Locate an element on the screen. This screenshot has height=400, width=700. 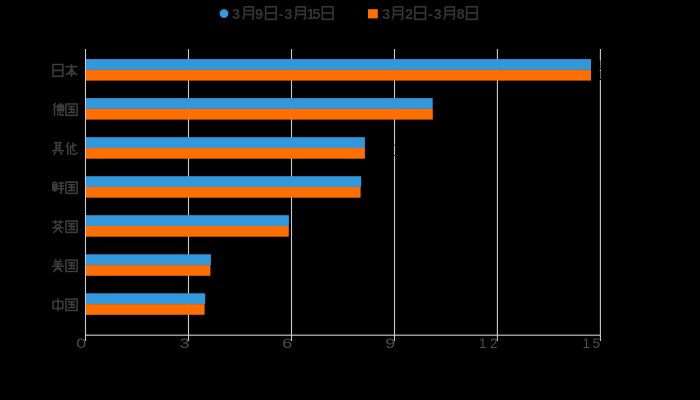
svg-text: 3.47 is located at coordinates (222, 309).